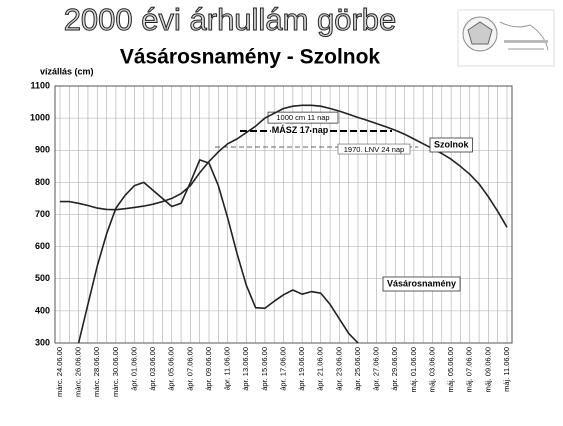  What do you see at coordinates (42, 342) in the screenshot?
I see `y-tick-label: 300` at bounding box center [42, 342].